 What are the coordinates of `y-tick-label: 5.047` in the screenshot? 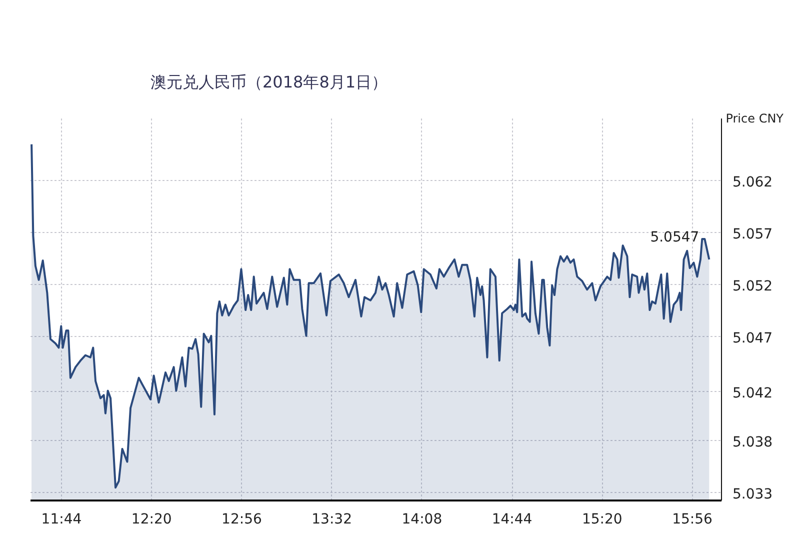 It's located at (752, 338).